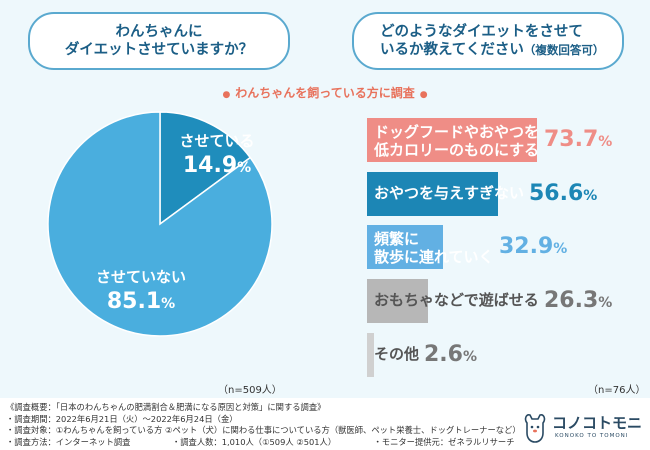  I want to click on bar-label-2: 頻繁に 散歩に連れていく, so click(434, 248).